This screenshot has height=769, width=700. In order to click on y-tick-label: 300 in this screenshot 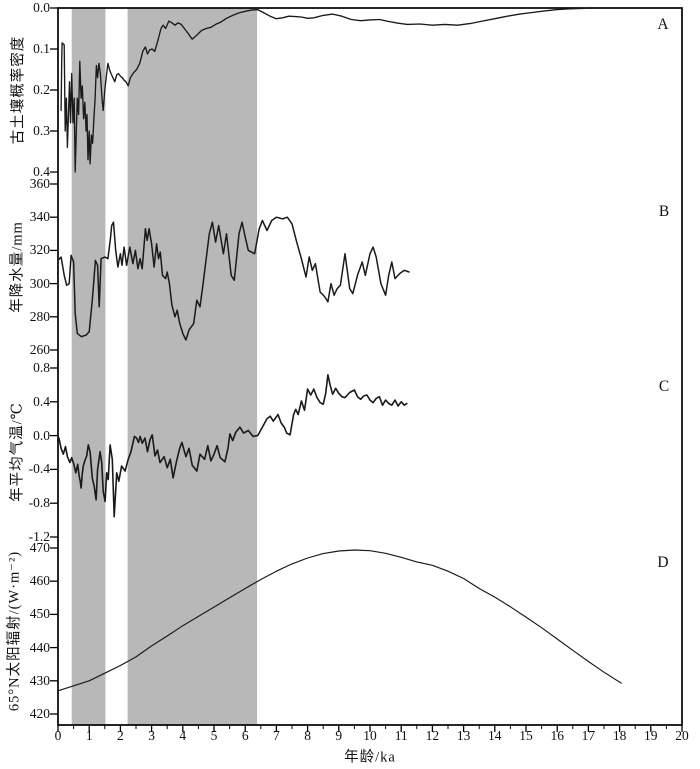, I will do `click(39, 283)`.